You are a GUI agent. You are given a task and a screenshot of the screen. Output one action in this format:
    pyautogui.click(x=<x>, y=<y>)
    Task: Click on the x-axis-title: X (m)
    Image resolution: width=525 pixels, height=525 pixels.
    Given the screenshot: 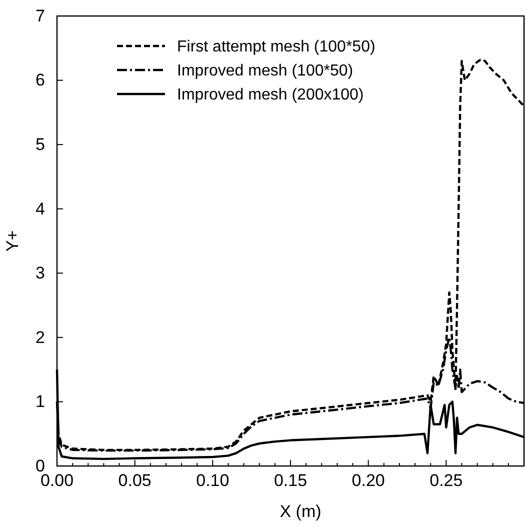 What is the action you would take?
    pyautogui.click(x=301, y=511)
    